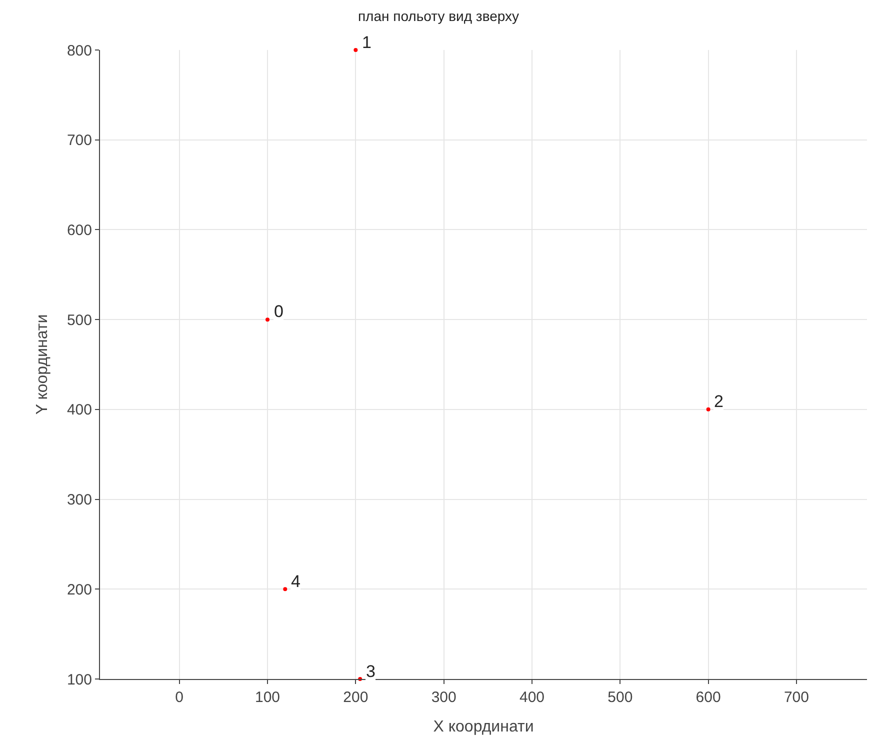  Describe the element at coordinates (371, 671) in the screenshot. I see `annotation: 3` at that location.